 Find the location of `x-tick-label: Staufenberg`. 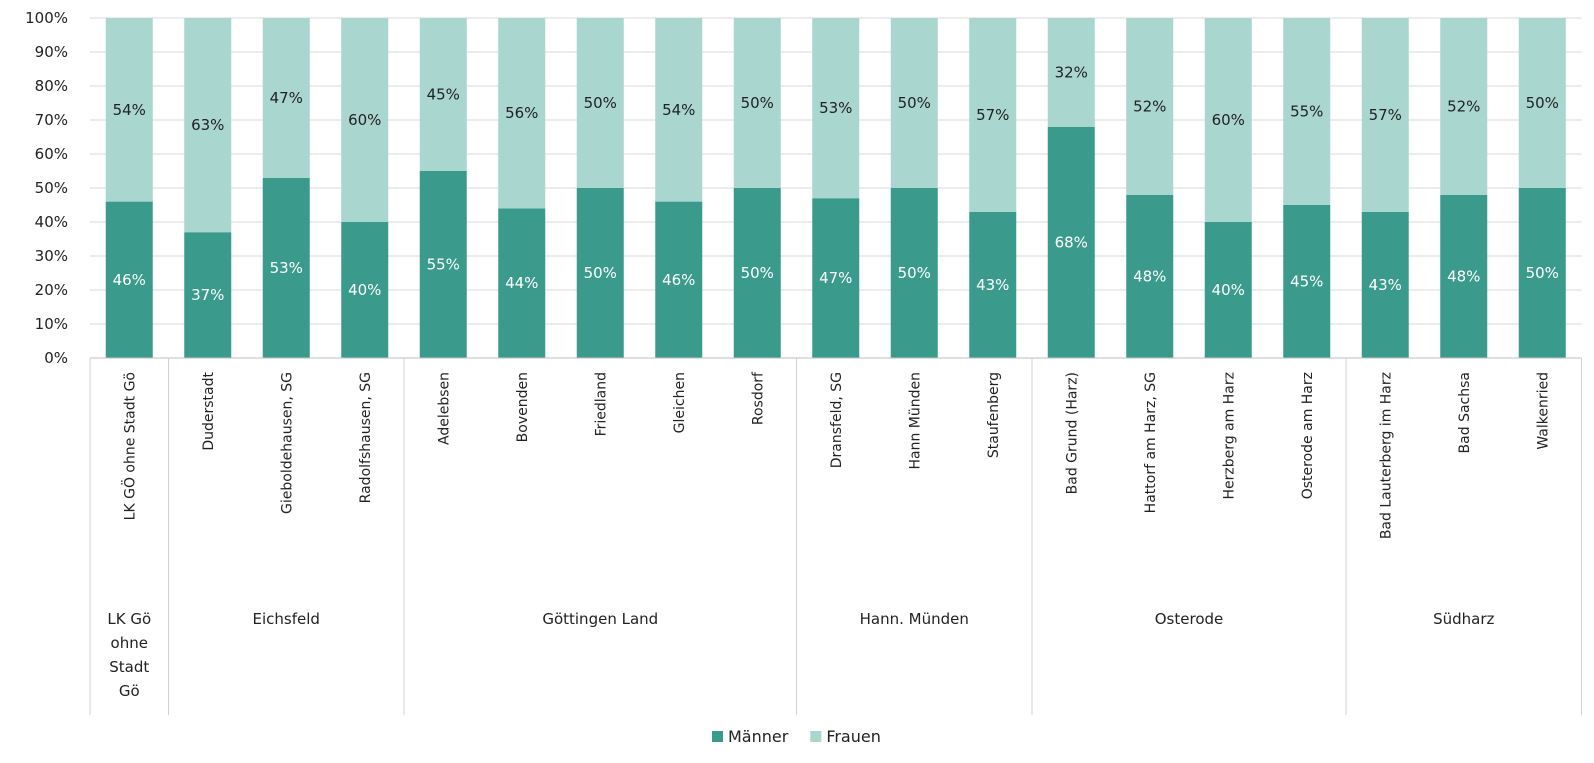

x-tick-label: Staufenberg is located at coordinates (994, 415).